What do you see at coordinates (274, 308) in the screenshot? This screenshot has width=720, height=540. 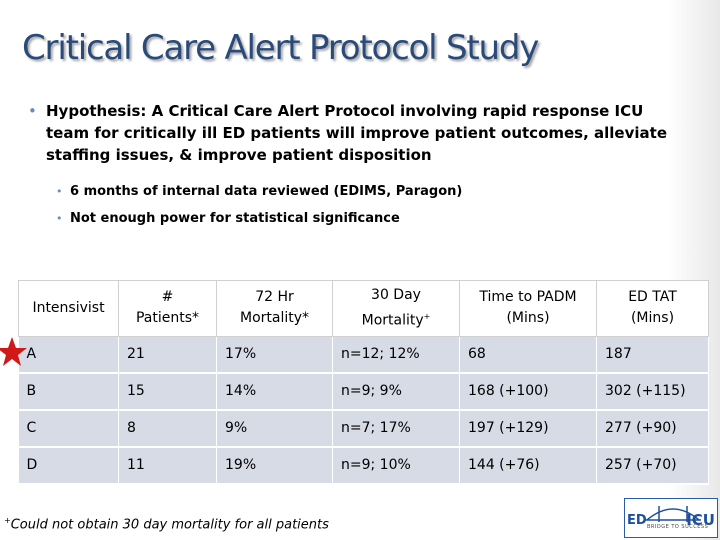 I see `header-72hr-mortality: 72 Hr Mortality*` at bounding box center [274, 308].